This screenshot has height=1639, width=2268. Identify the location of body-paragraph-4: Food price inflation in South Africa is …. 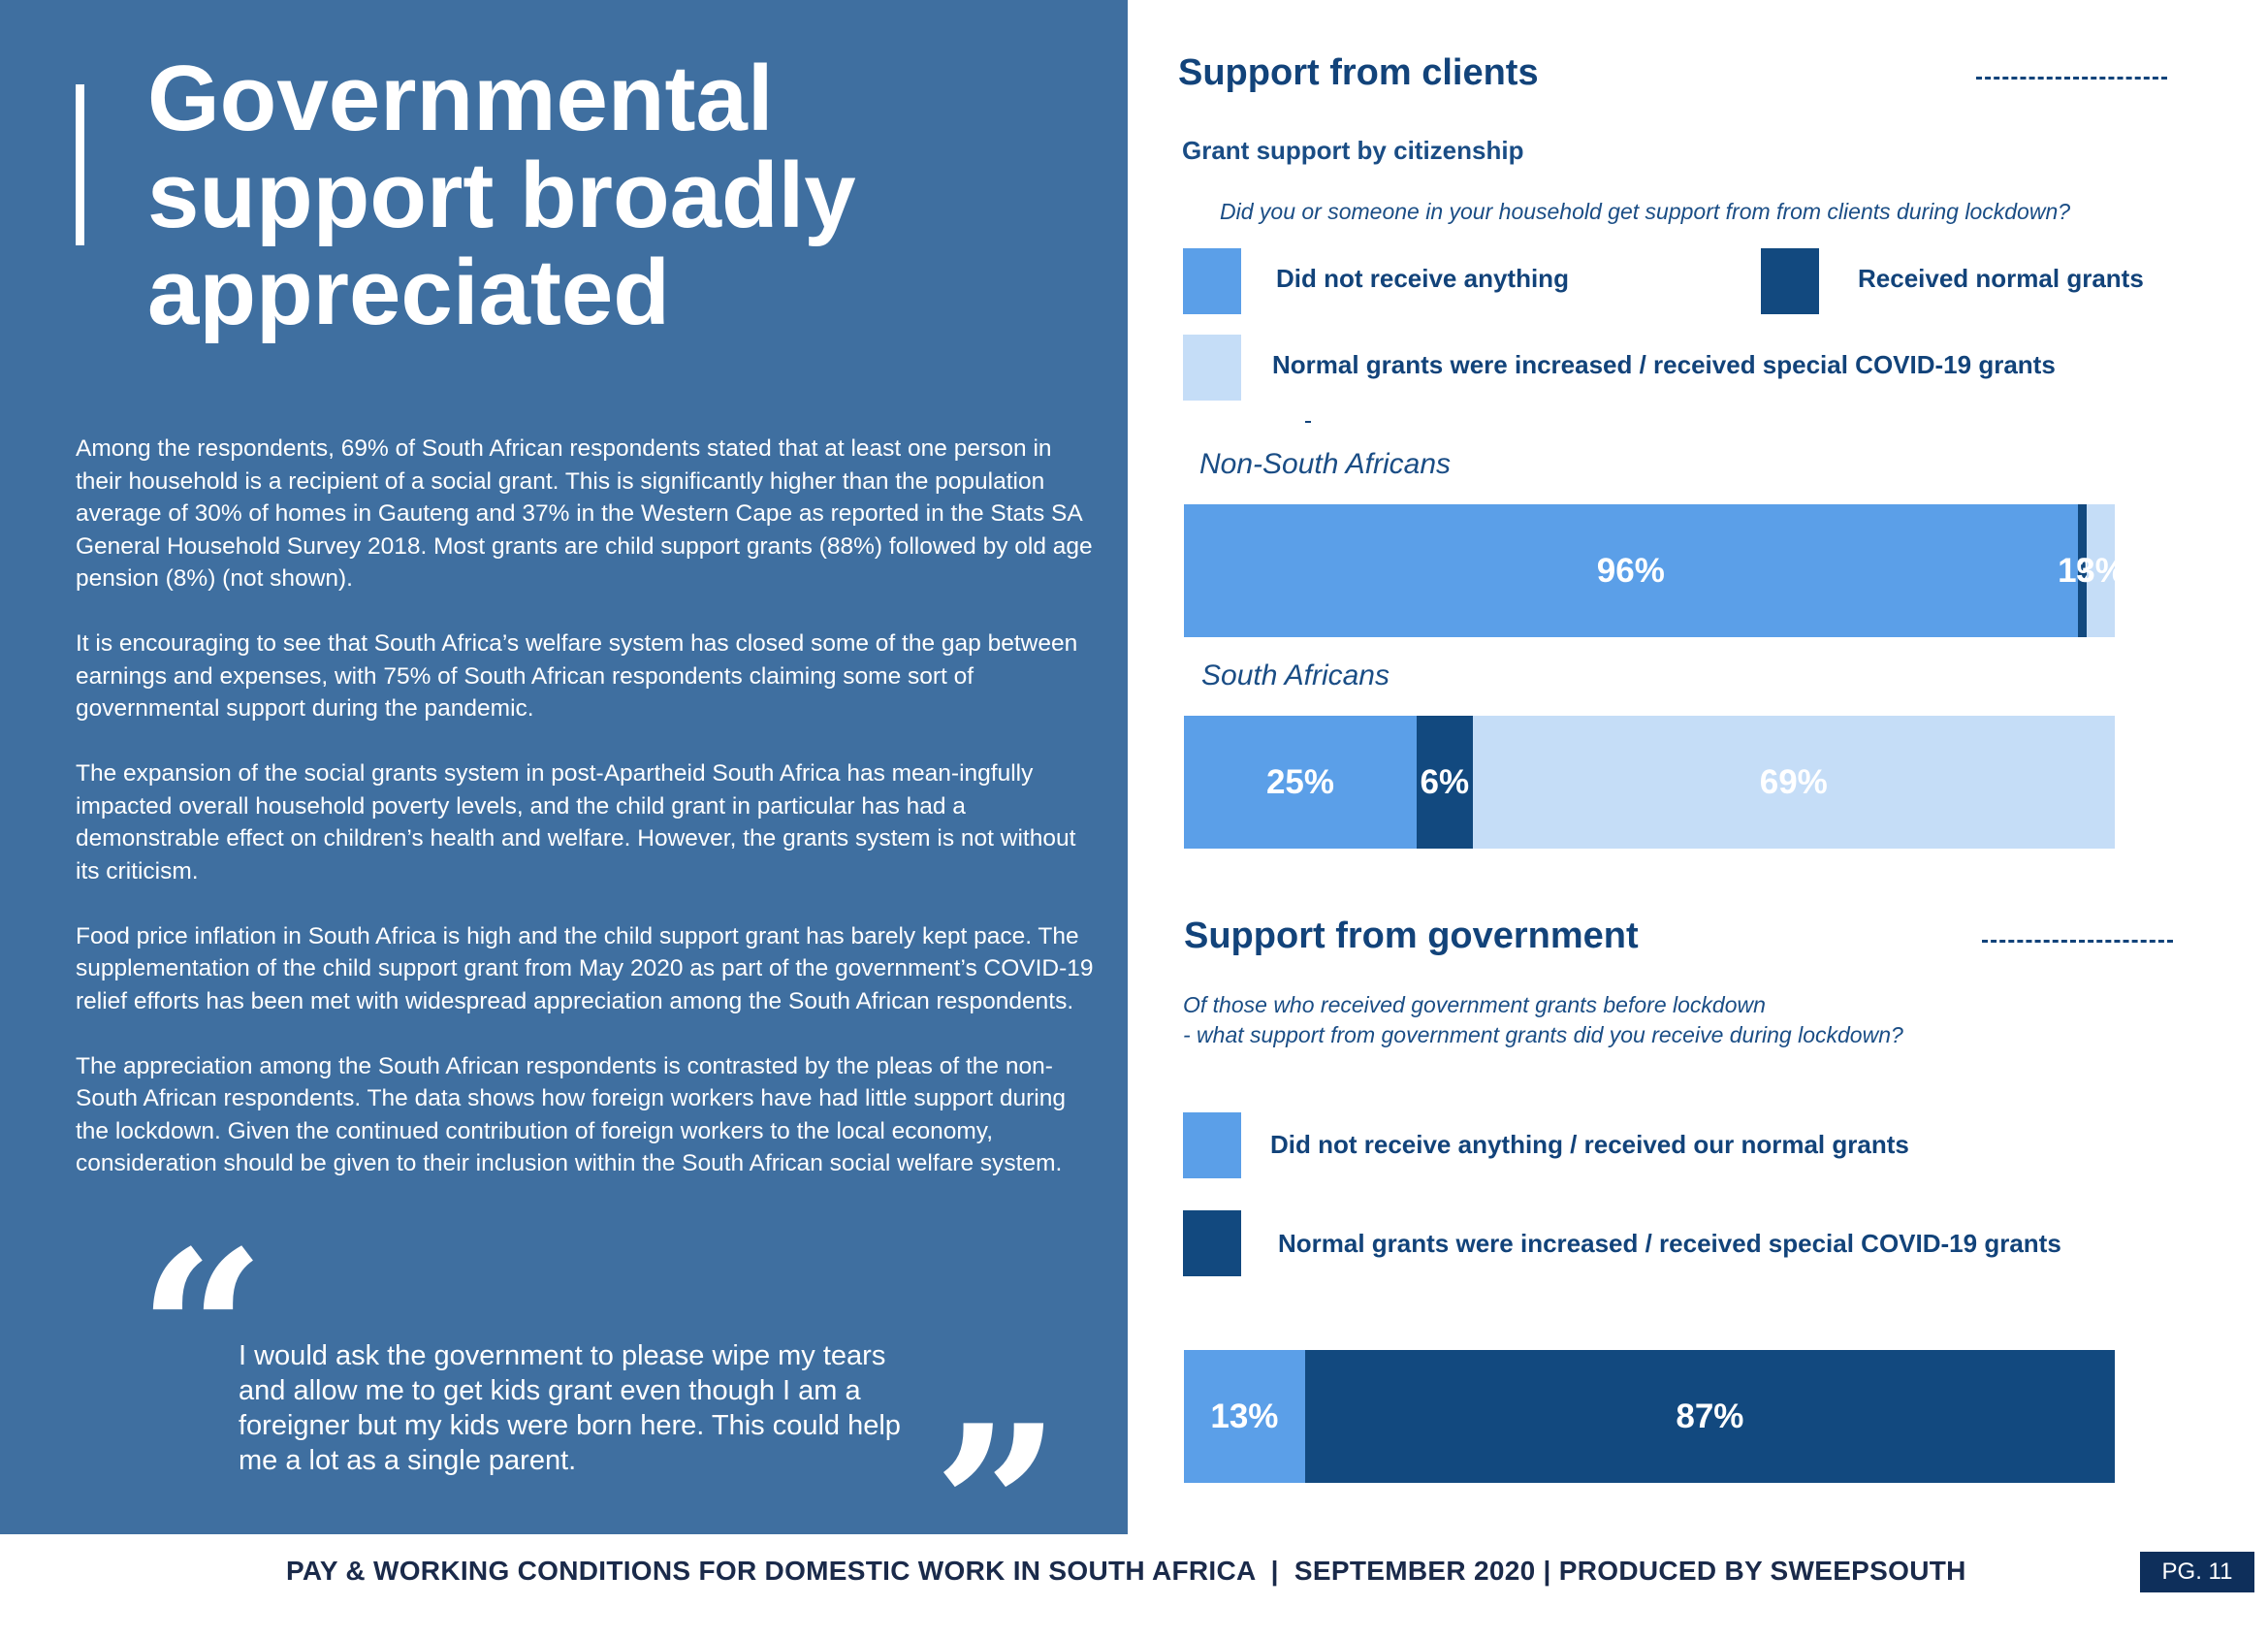
(585, 968).